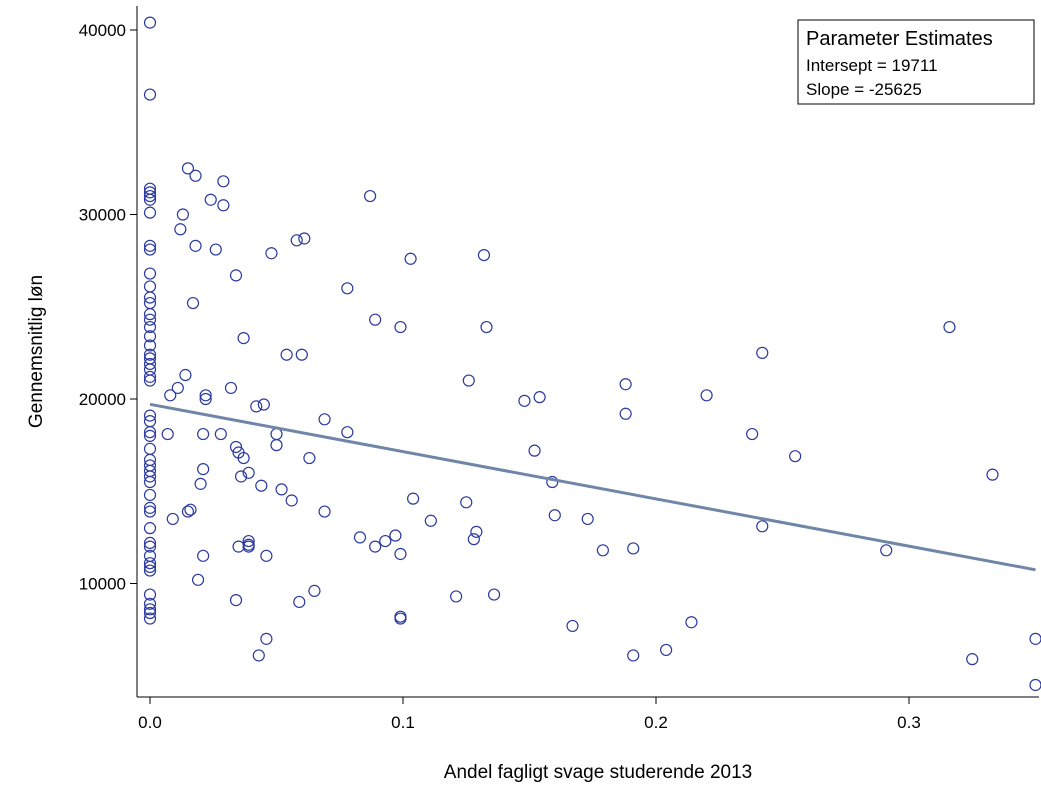 This screenshot has width=1041, height=785. I want to click on legend-intercept: Intersept = 19711, so click(872, 65).